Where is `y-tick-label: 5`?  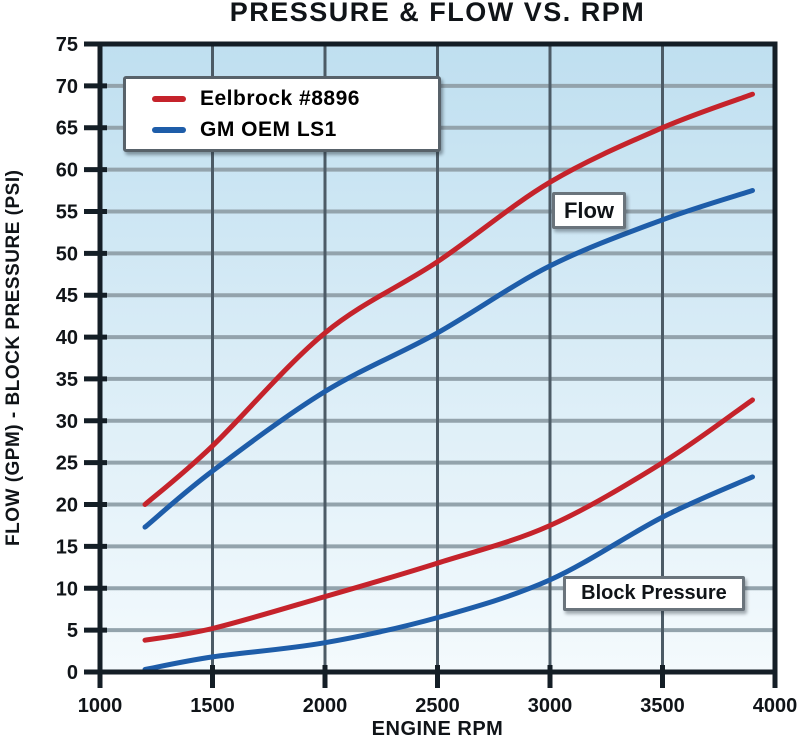
y-tick-label: 5 is located at coordinates (72, 631).